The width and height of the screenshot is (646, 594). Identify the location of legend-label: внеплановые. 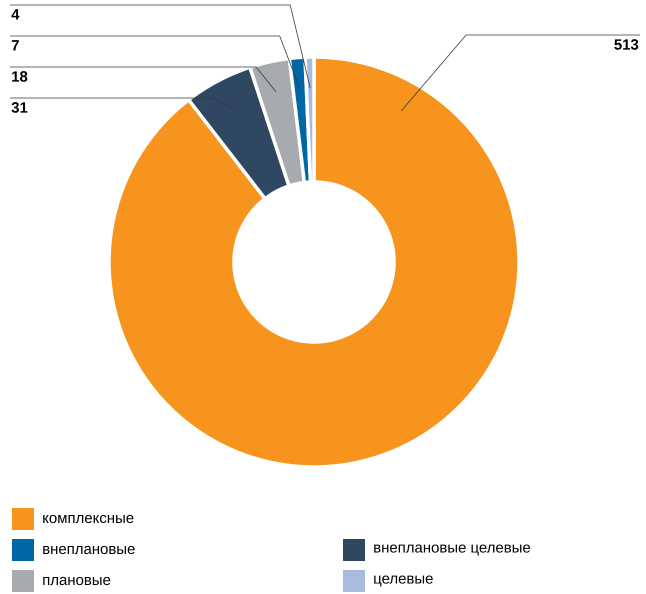
(89, 550).